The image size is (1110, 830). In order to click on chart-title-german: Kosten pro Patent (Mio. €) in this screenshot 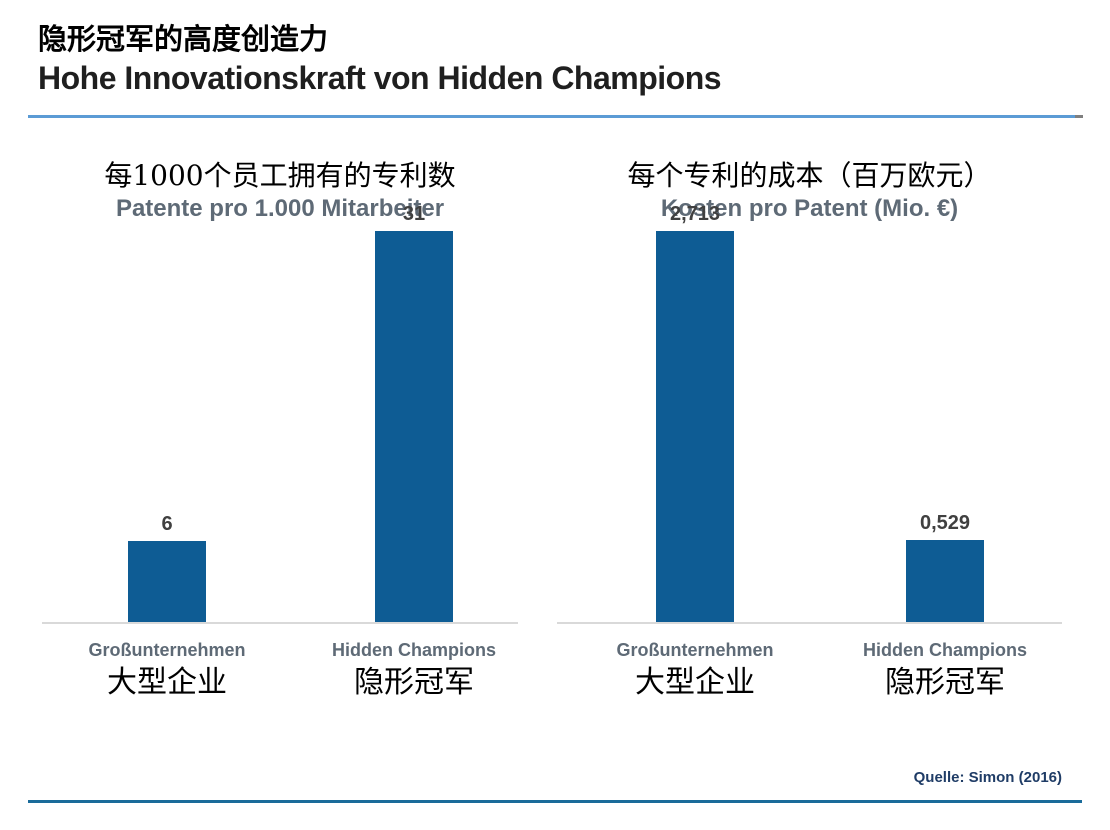, I will do `click(809, 208)`.